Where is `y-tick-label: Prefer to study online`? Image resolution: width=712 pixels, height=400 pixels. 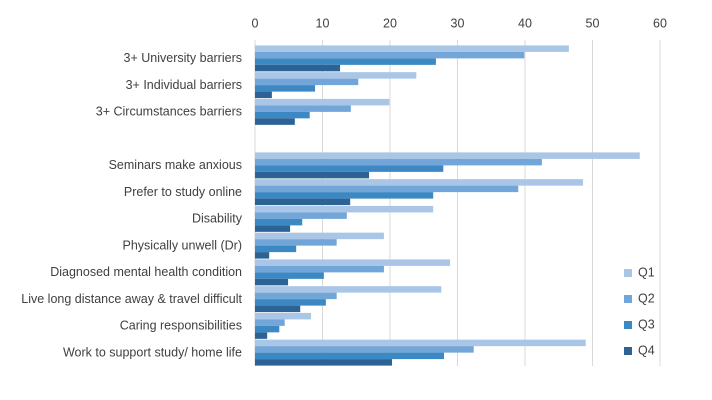
y-tick-label: Prefer to study online is located at coordinates (183, 192).